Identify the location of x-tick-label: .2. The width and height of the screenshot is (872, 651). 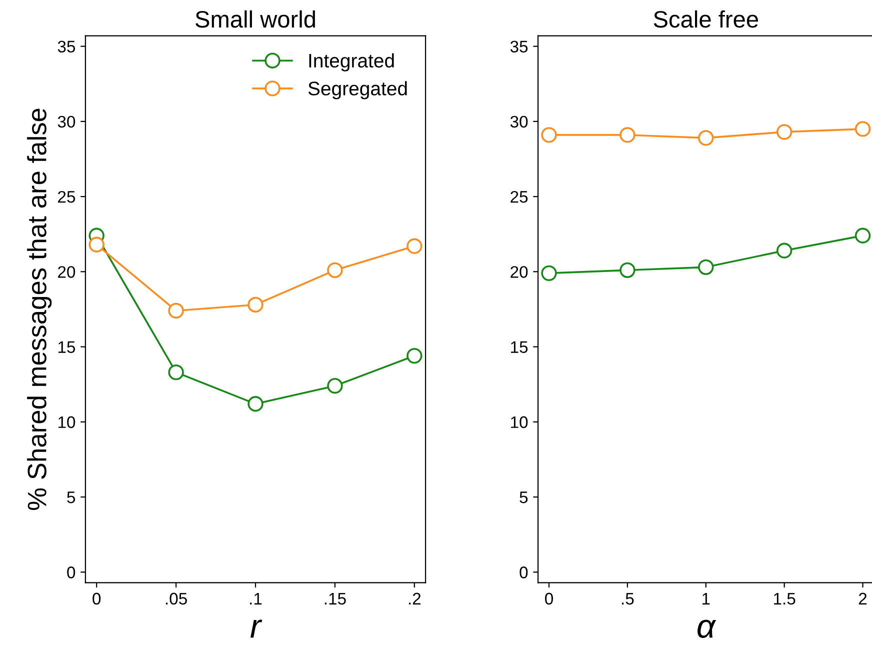
(414, 598).